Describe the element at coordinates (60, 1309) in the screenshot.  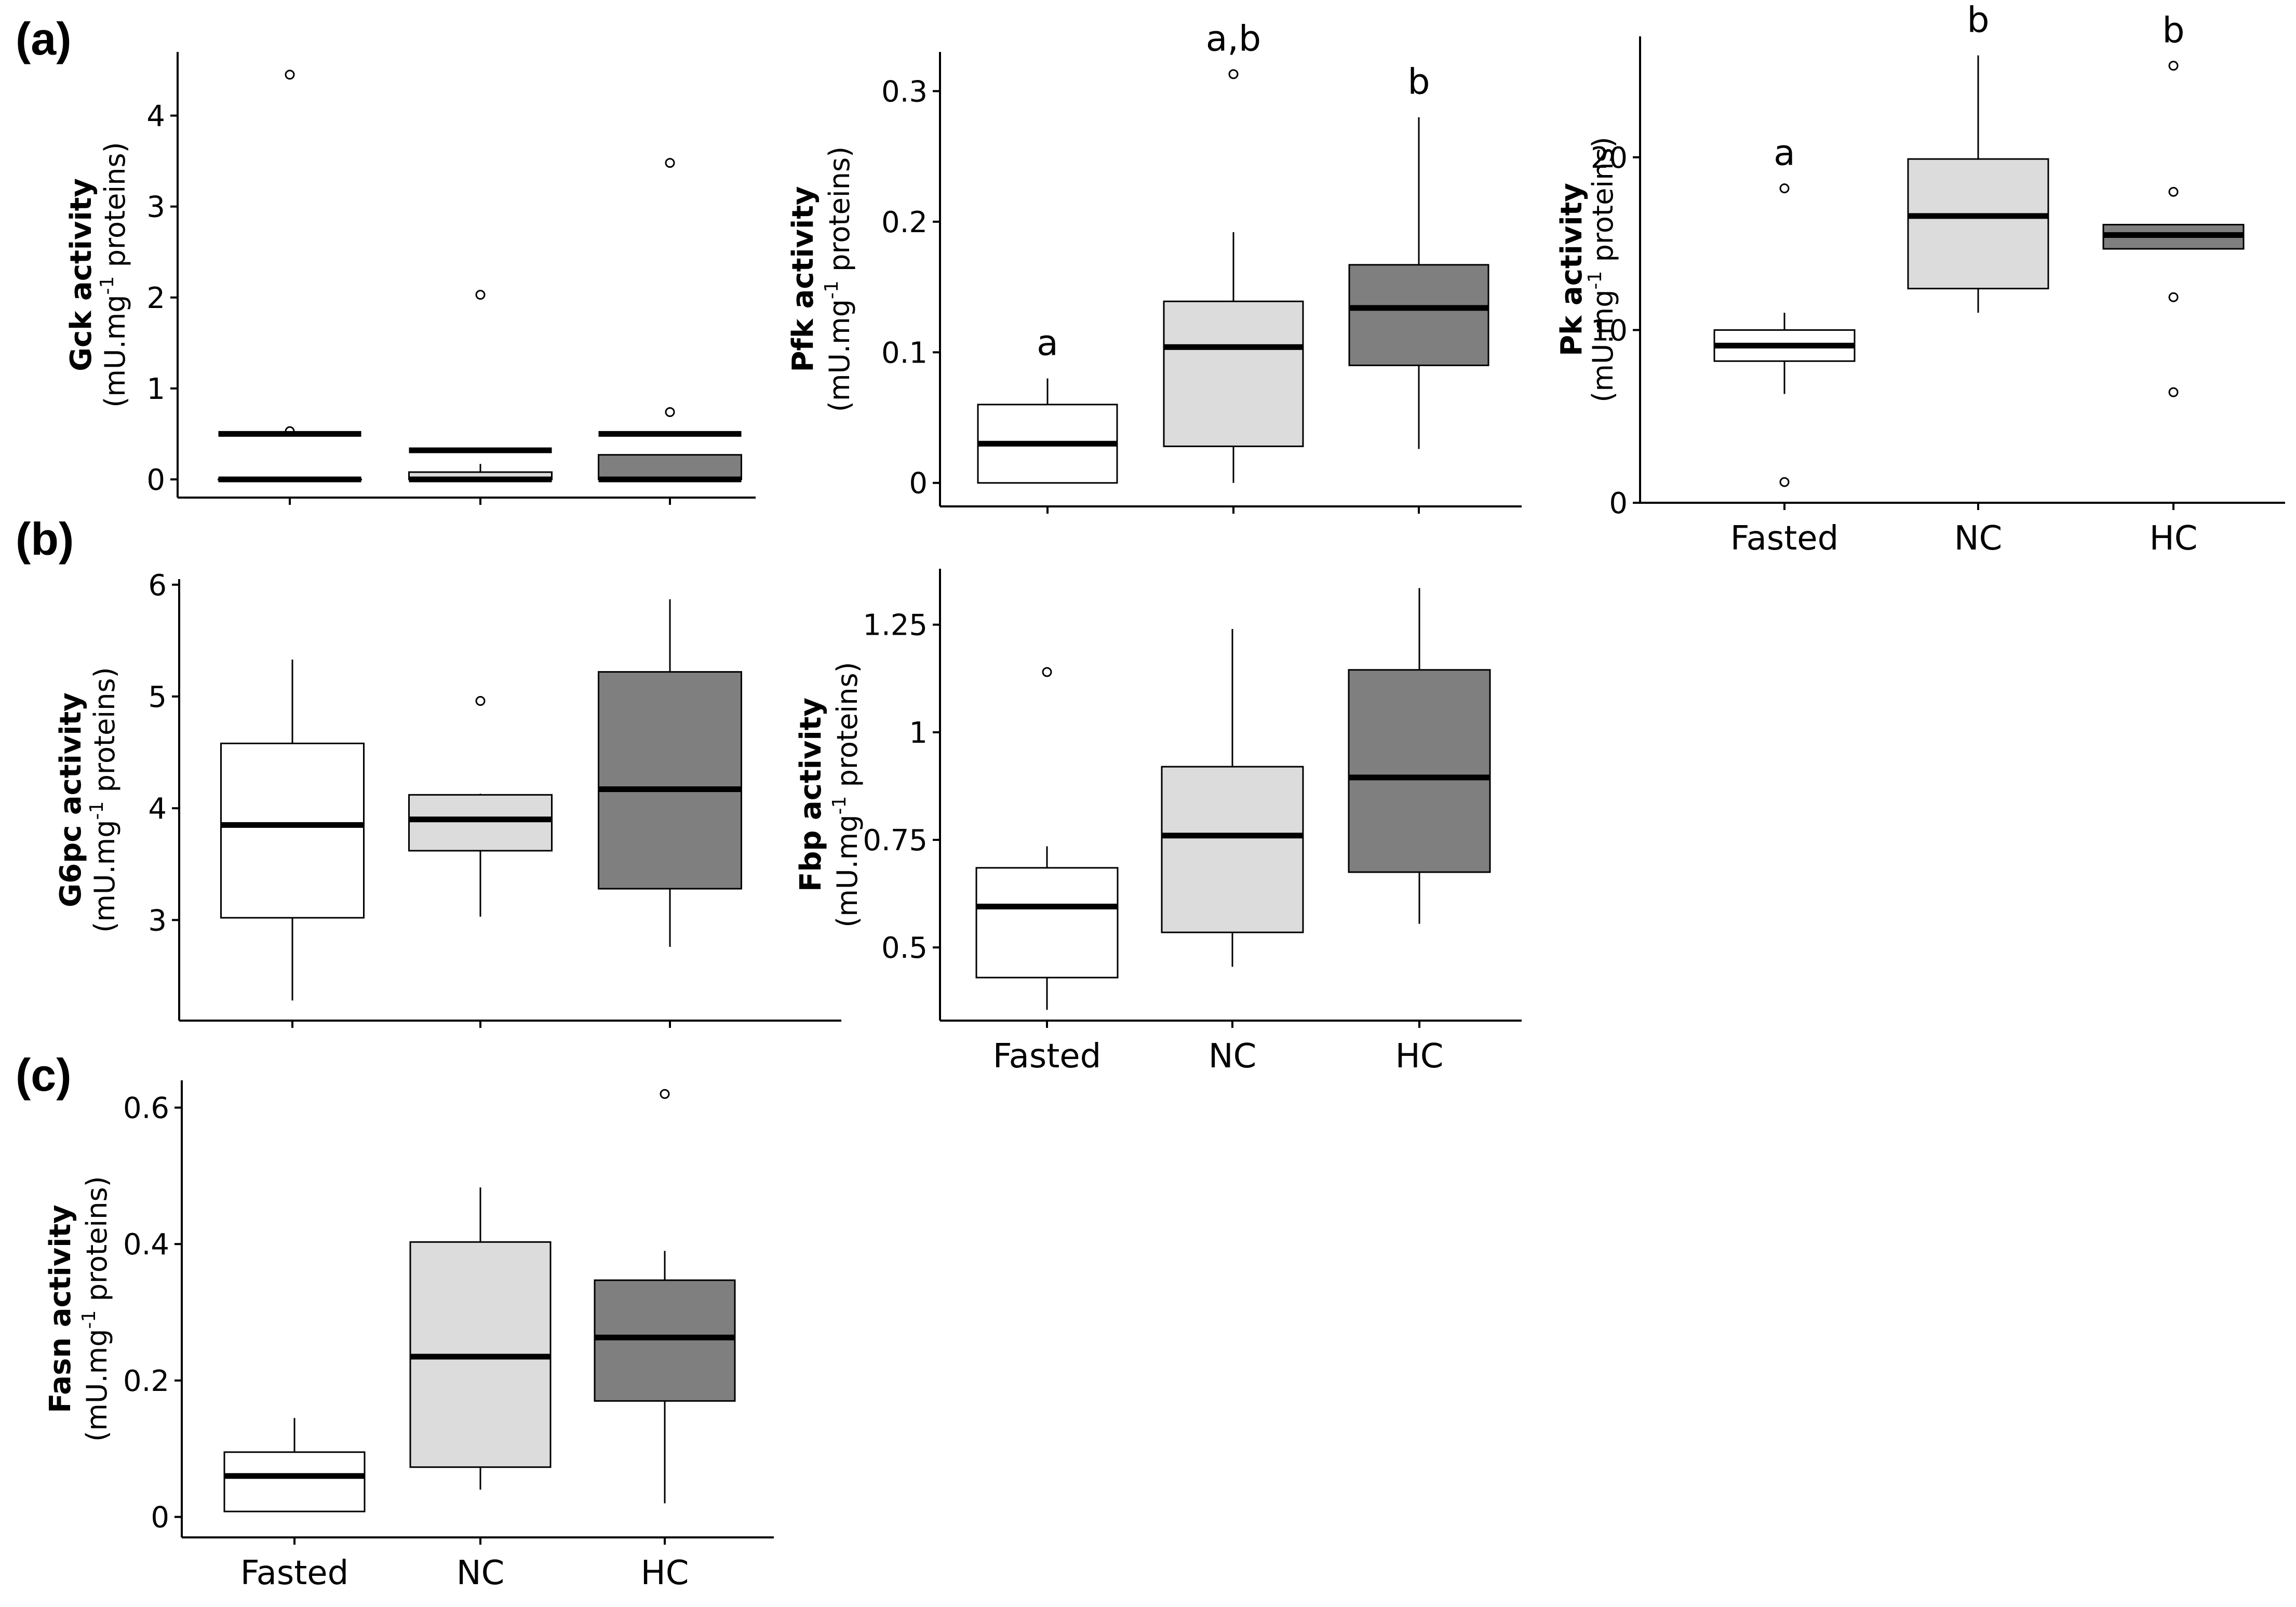
I see `fasn-y-axis-title: Fasn activity` at that location.